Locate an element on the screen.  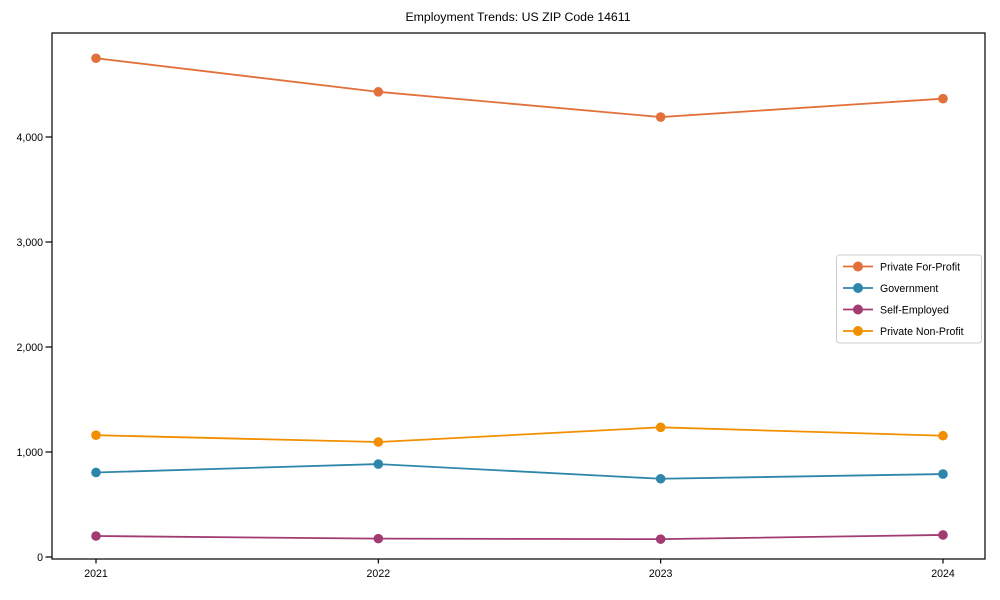
x-axis: 2021 2022 2023 2024 is located at coordinates (519, 569).